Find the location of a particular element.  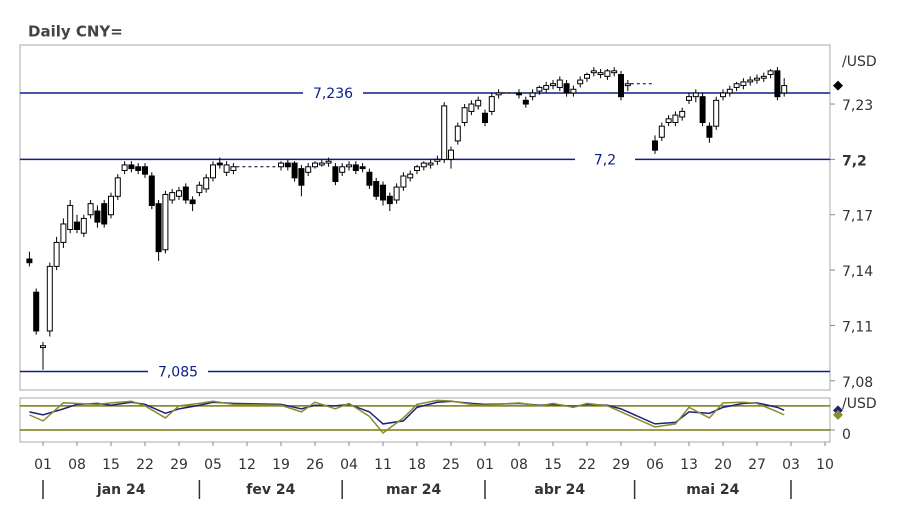

x-tick-label: 12 is located at coordinates (247, 465).